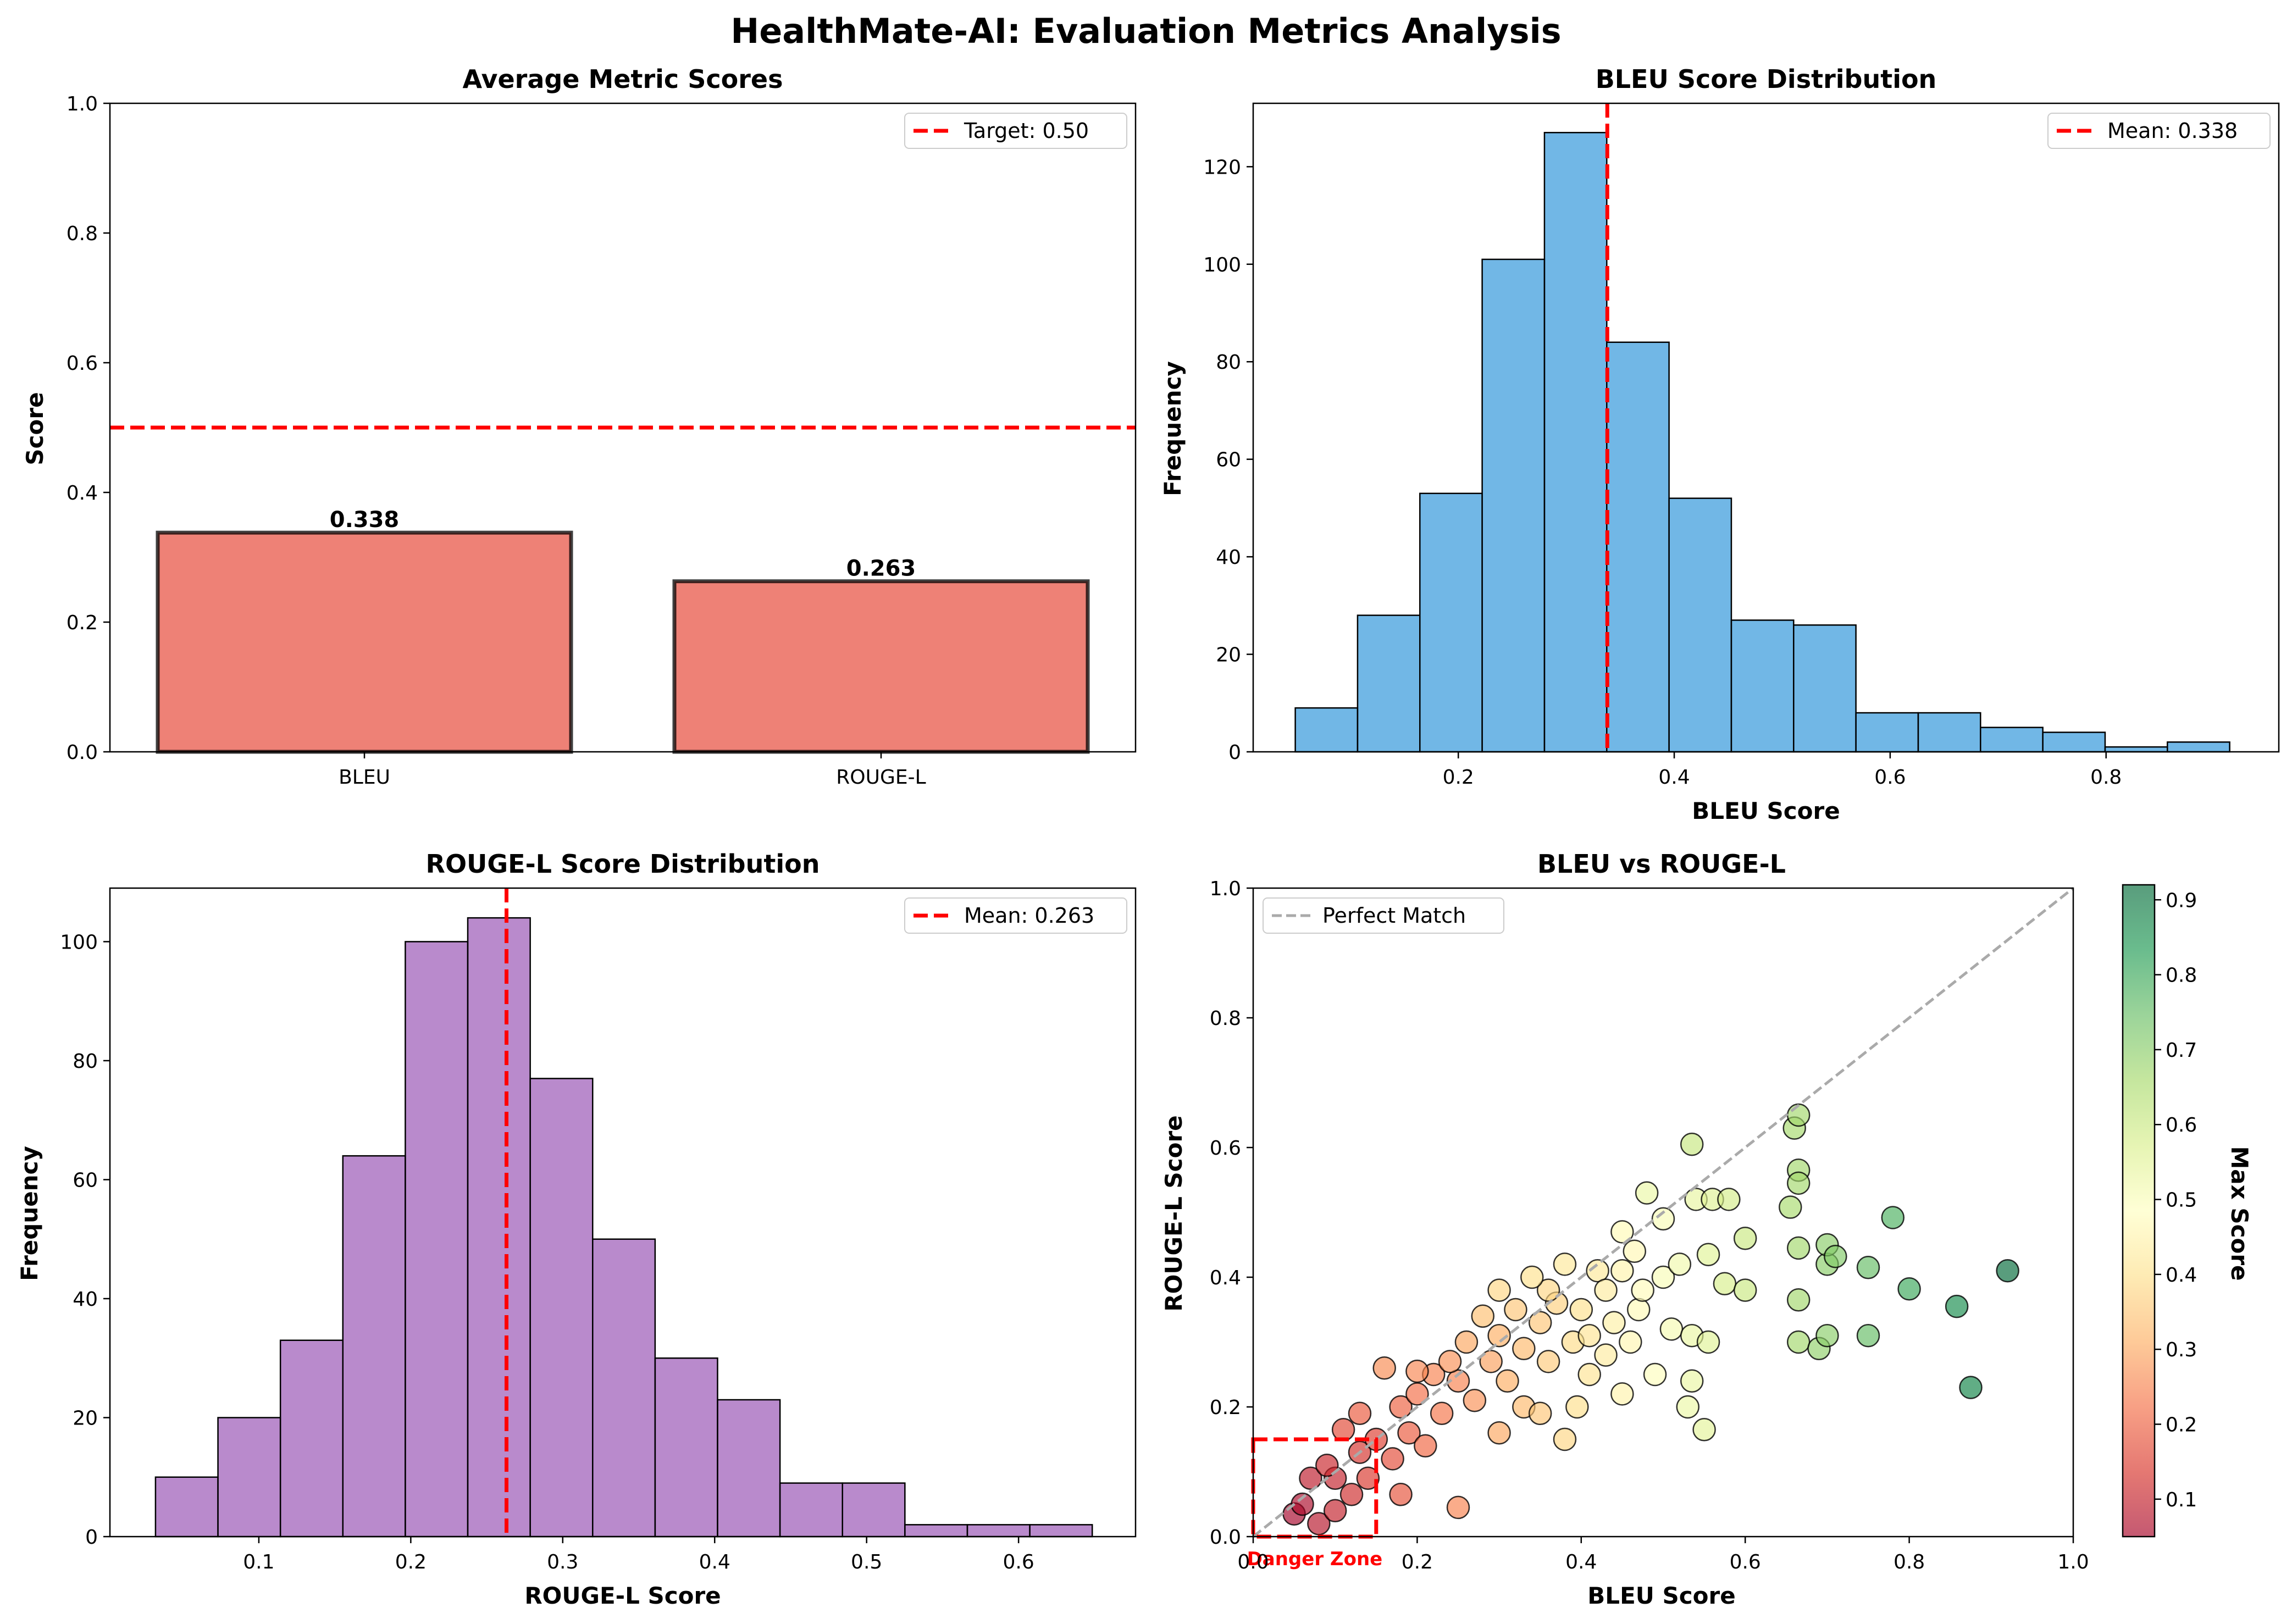 The image size is (2292, 1624). I want to click on p3-xlabel: ROUGE-L Score, so click(622, 1595).